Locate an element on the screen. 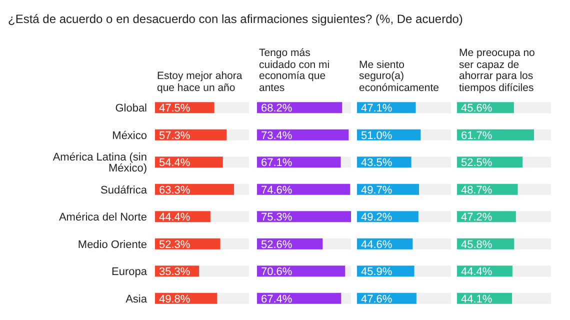 The height and width of the screenshot is (320, 570). y-tick-label: Global is located at coordinates (131, 108).